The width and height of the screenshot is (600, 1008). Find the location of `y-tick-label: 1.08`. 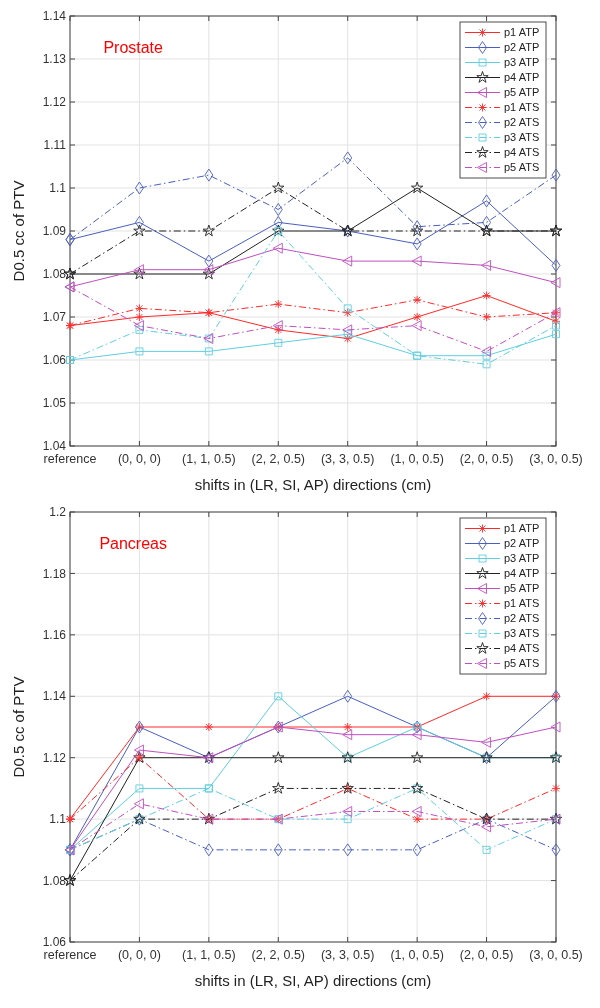

y-tick-label: 1.08 is located at coordinates (54, 274).